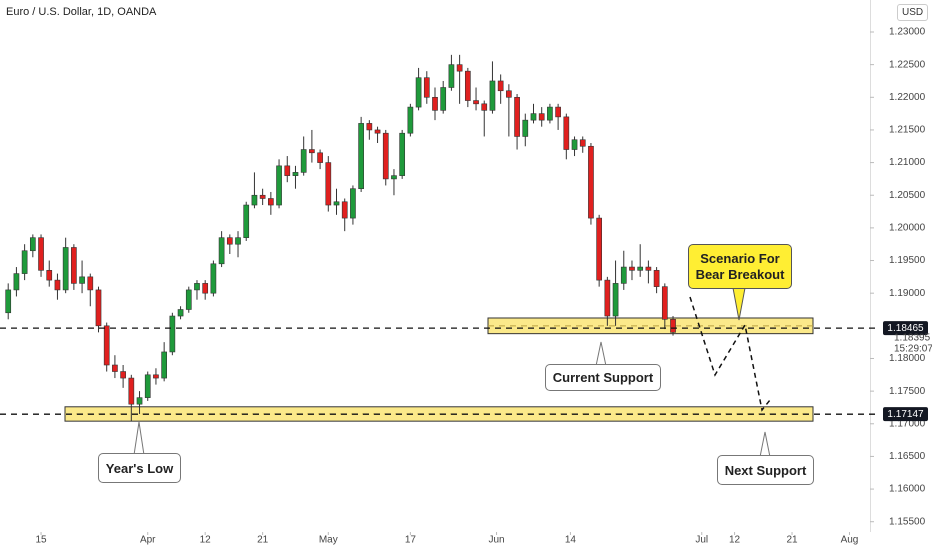  I want to click on y-tick-label: 1.19000, so click(907, 293).